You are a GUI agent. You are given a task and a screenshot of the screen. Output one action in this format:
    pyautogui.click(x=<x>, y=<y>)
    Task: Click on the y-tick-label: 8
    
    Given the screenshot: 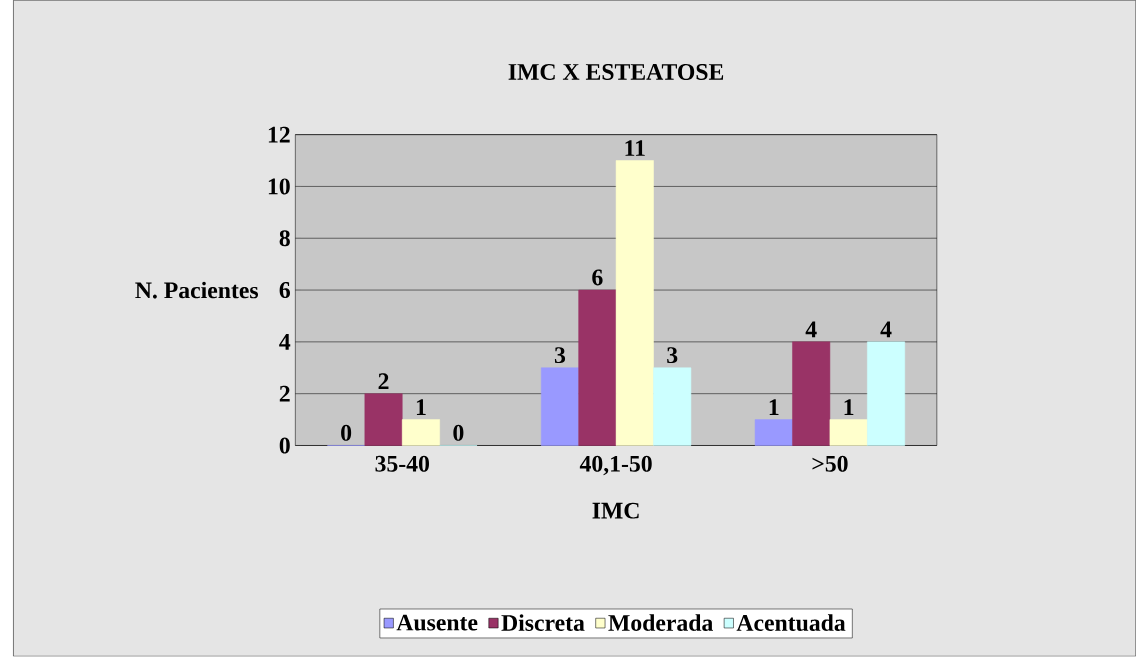 What is the action you would take?
    pyautogui.click(x=284, y=238)
    